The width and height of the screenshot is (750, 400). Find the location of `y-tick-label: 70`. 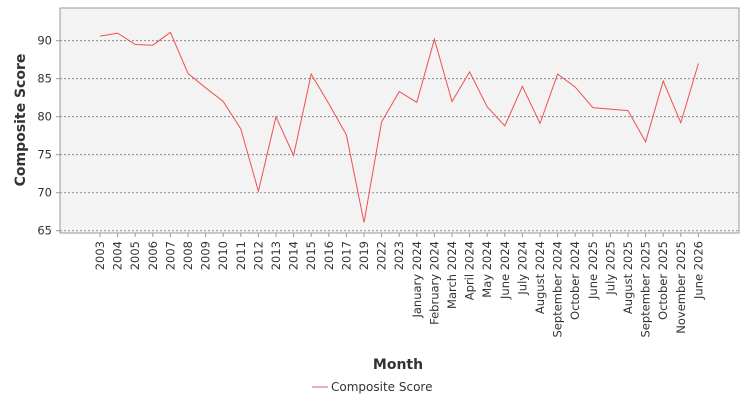

y-tick-label: 70 is located at coordinates (44, 193).